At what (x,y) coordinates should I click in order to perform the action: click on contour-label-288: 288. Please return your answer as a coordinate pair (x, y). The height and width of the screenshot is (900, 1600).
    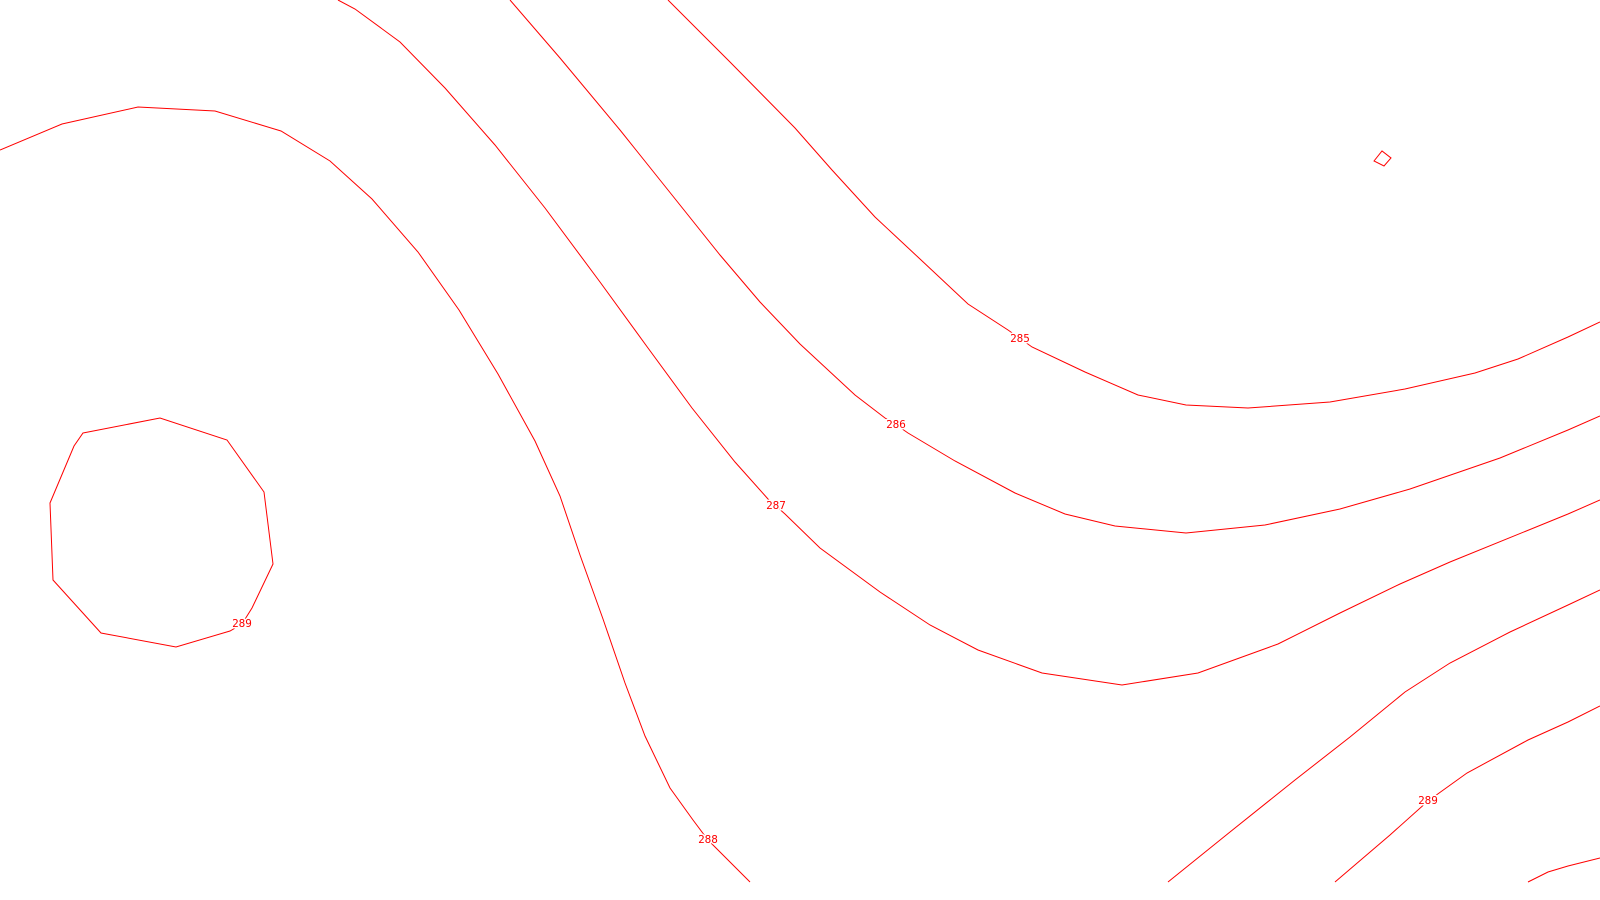
    Looking at the image, I should click on (708, 839).